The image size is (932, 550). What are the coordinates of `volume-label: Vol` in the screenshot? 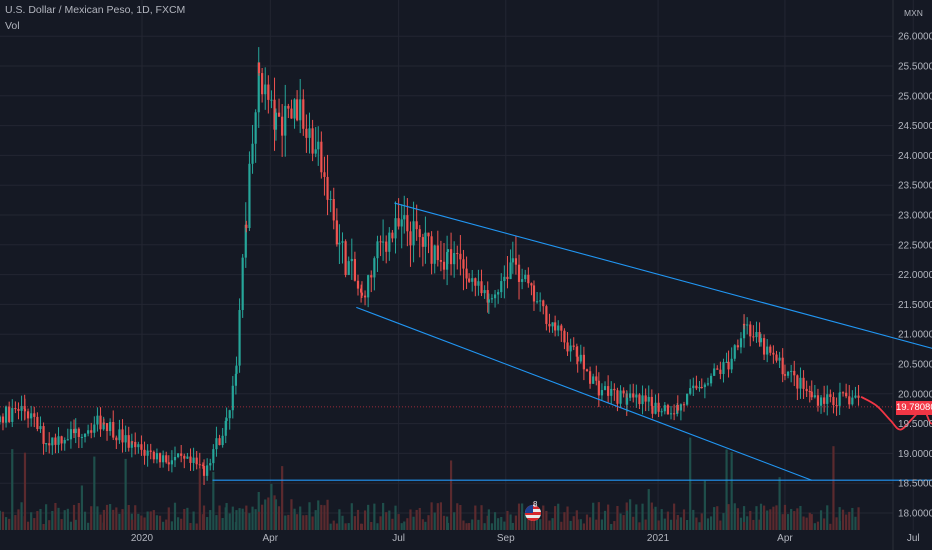 It's located at (12, 26).